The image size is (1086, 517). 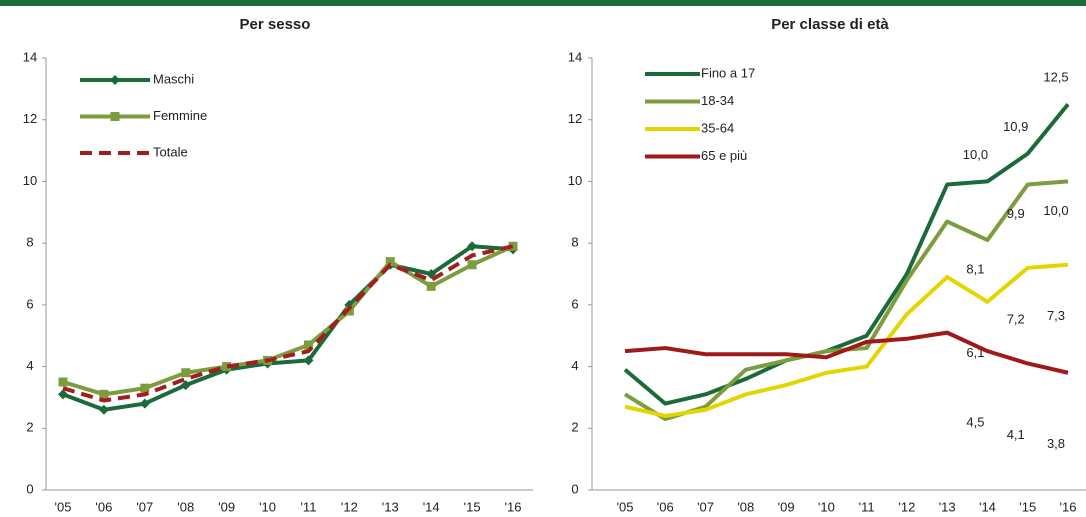 I want to click on legend-label: 18-34, so click(x=717, y=100).